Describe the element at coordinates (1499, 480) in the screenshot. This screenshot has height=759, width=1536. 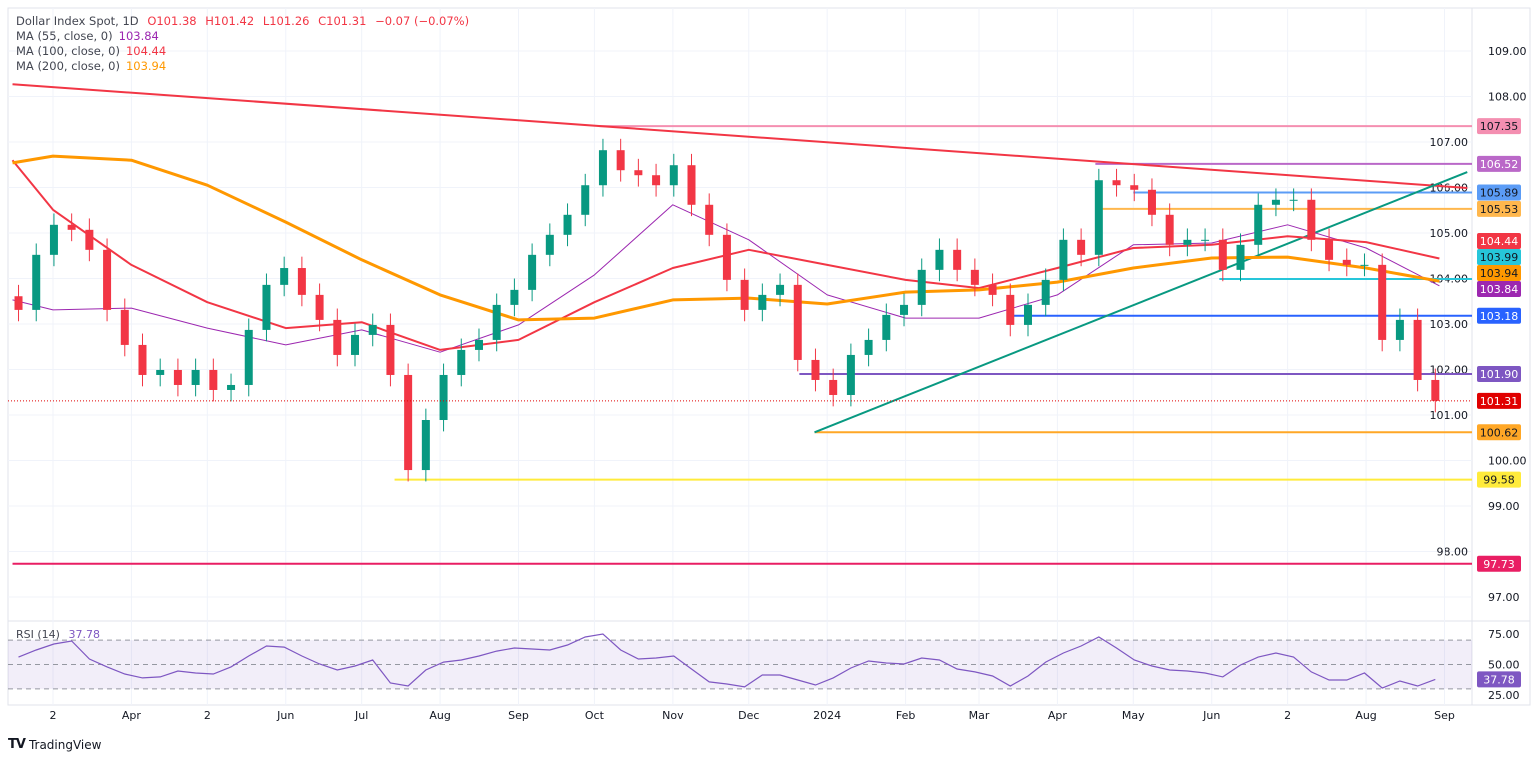
I see `level-price-label: 99.58` at that location.